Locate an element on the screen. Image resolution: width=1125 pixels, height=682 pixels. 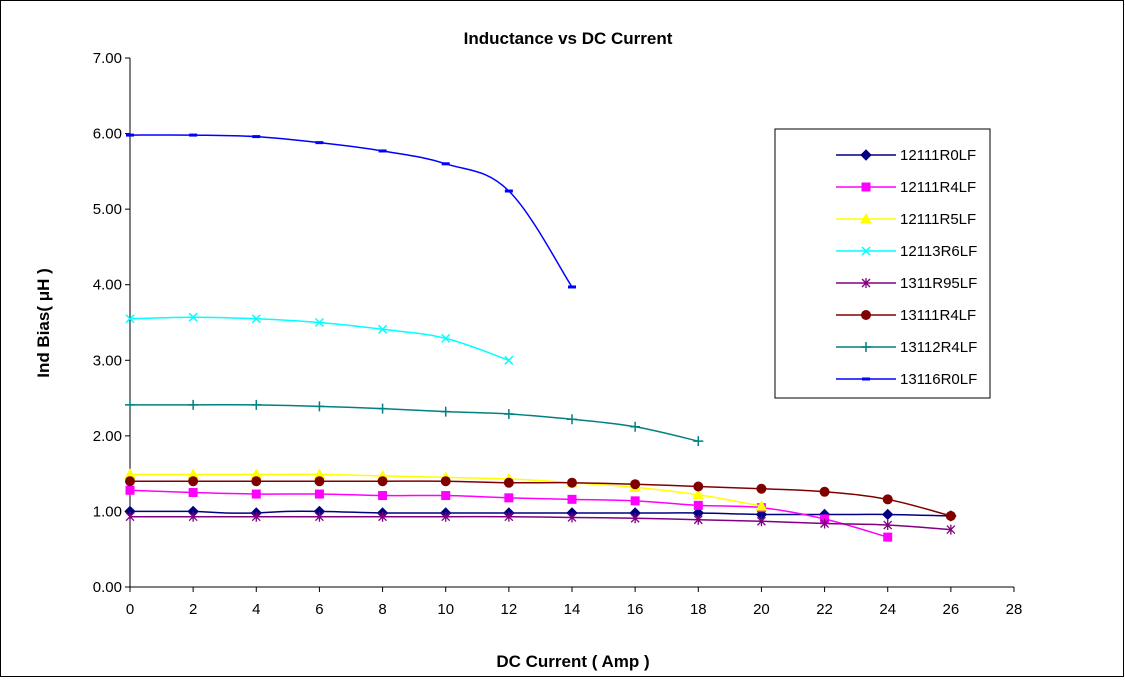
series-13112R4LF is located at coordinates (414, 423).